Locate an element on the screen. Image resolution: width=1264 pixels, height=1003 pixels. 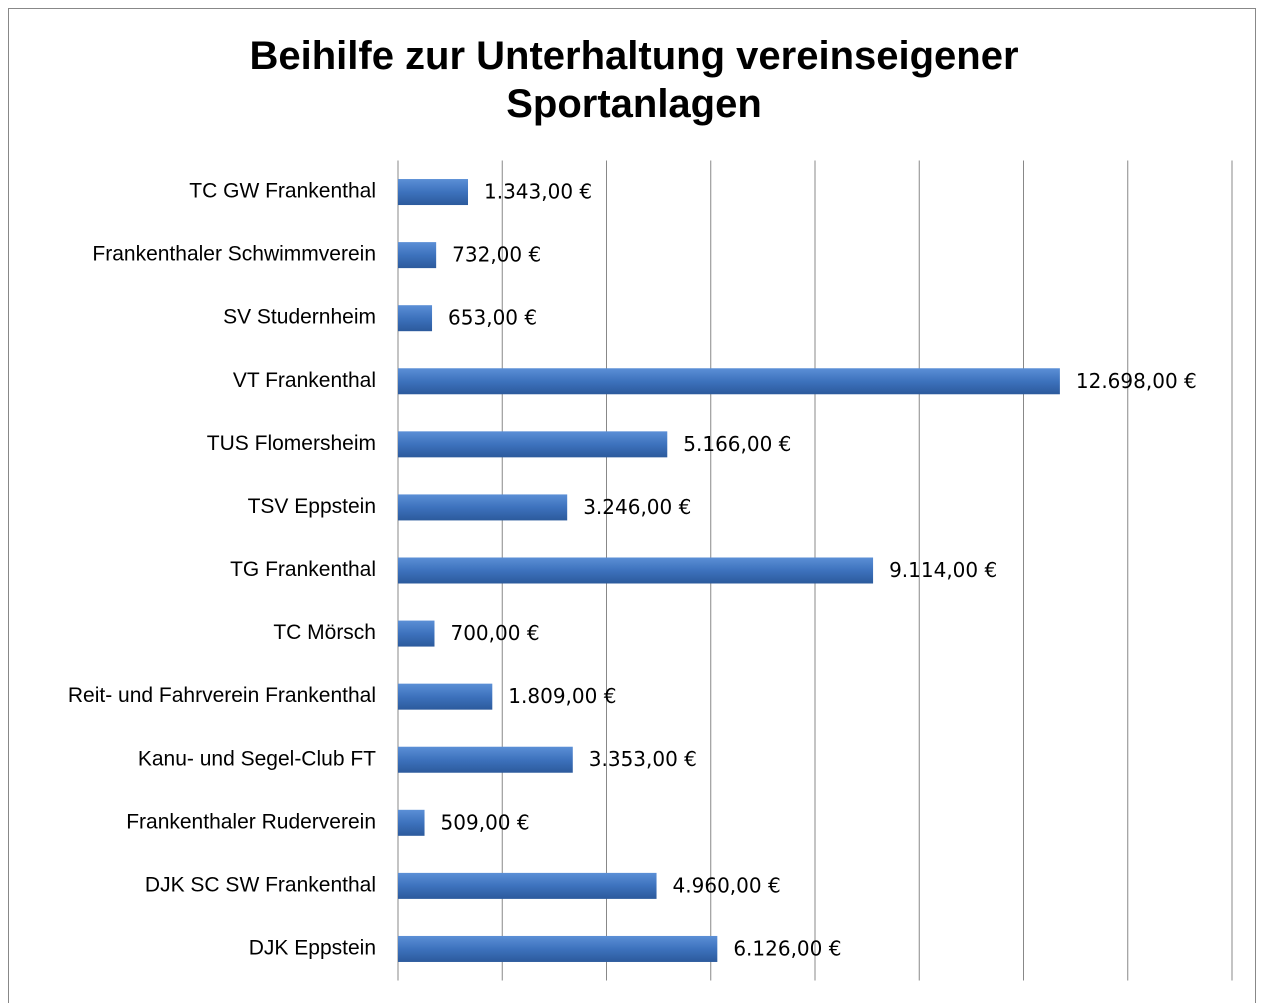
value-label: 3.246,00 € is located at coordinates (637, 507).